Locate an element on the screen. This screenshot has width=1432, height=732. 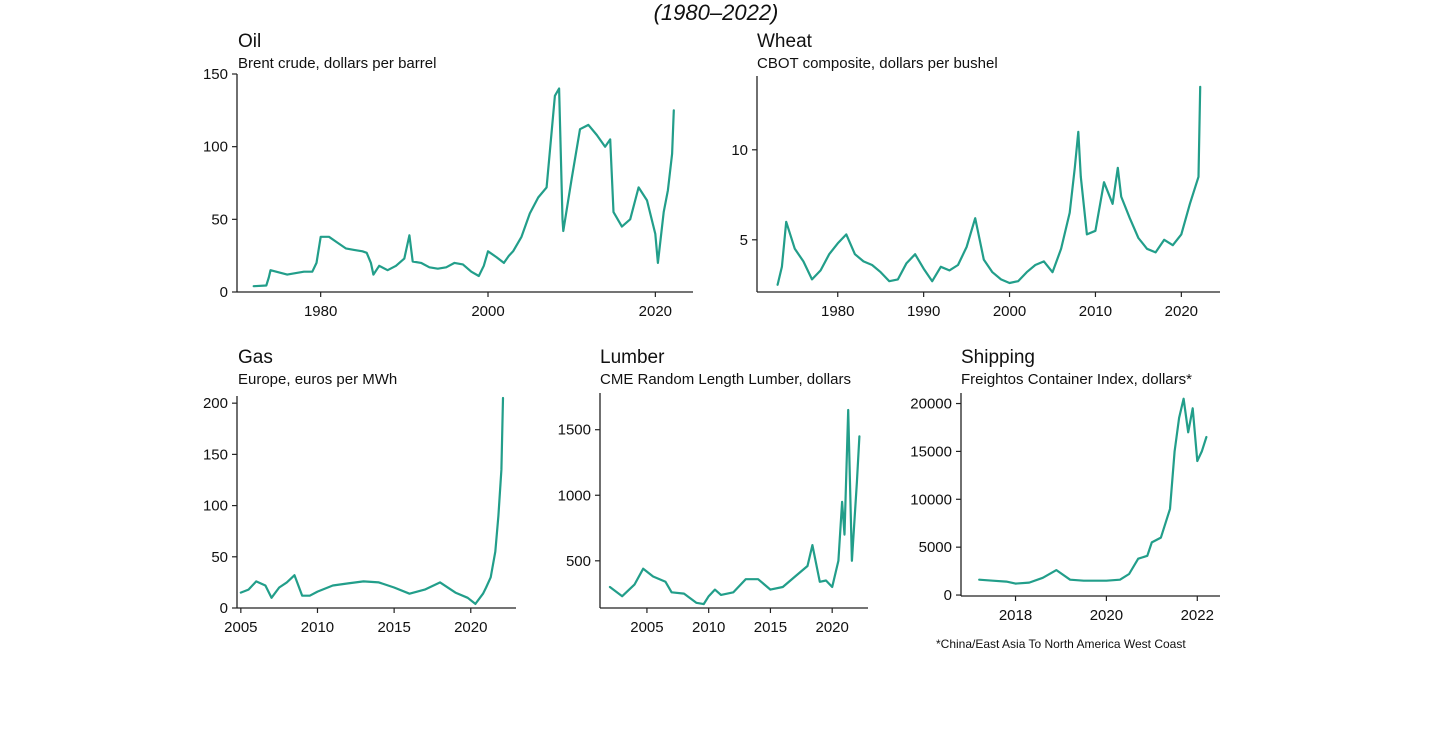
lumber-series-line is located at coordinates (734, 507).